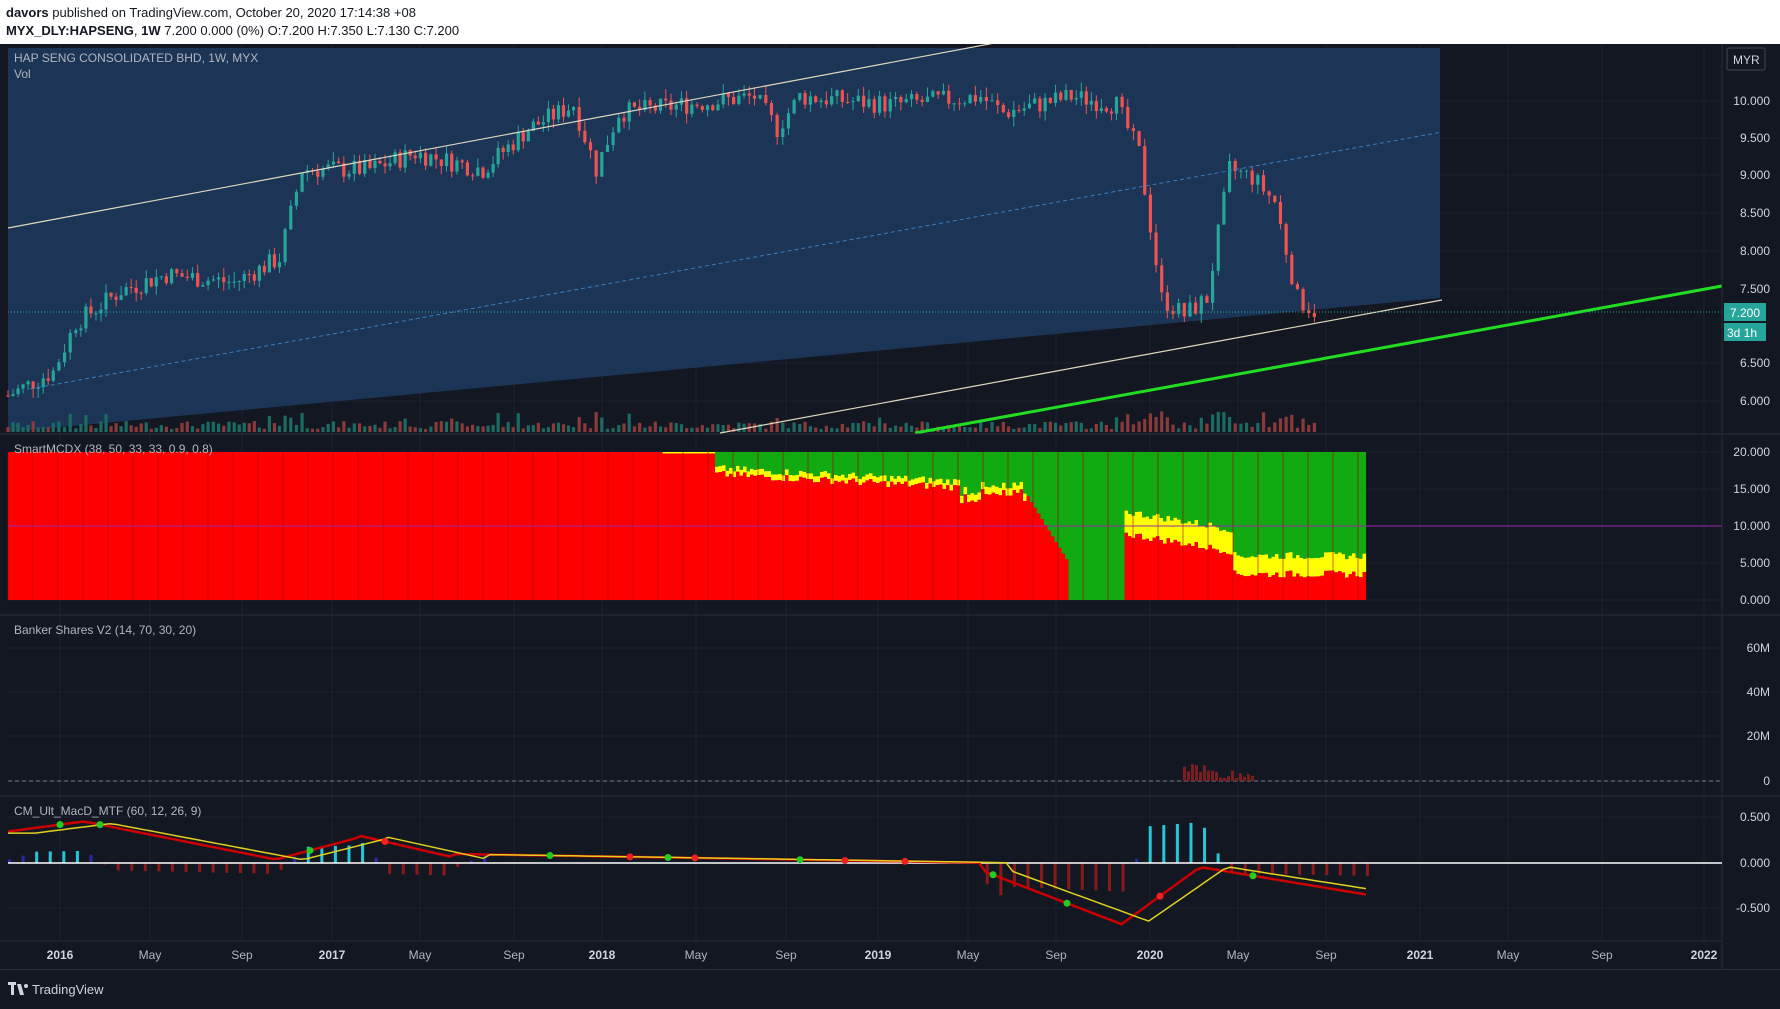 The height and width of the screenshot is (1009, 1780). What do you see at coordinates (27, 12) in the screenshot?
I see `publisher-name: davors` at bounding box center [27, 12].